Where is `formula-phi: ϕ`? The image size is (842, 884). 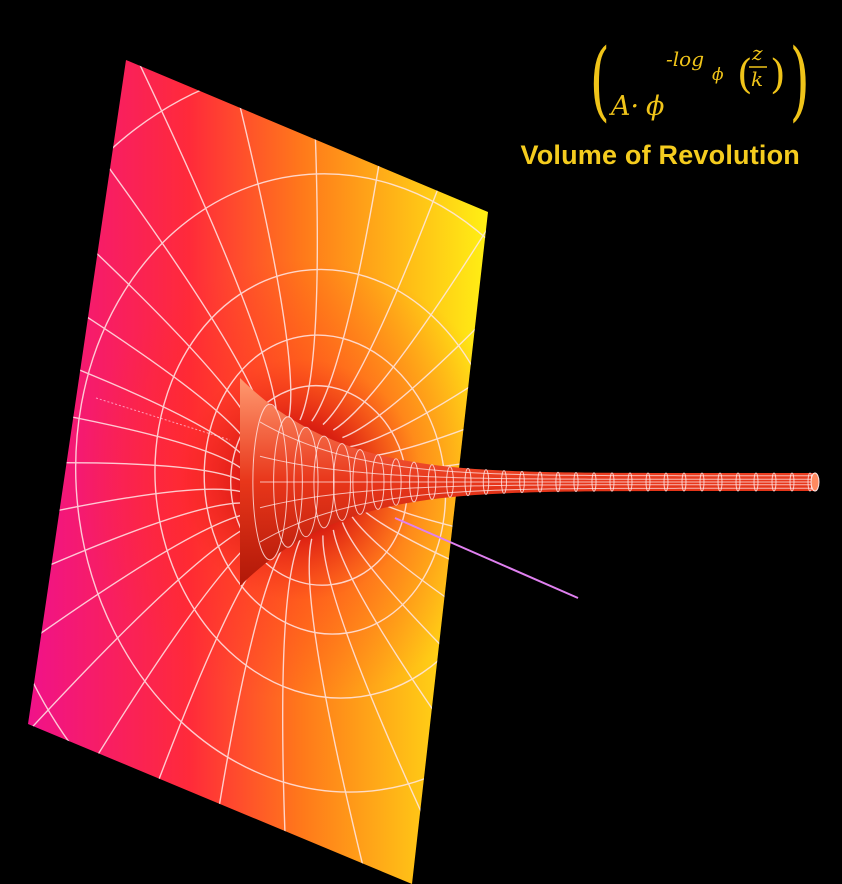 formula-phi: ϕ is located at coordinates (655, 106).